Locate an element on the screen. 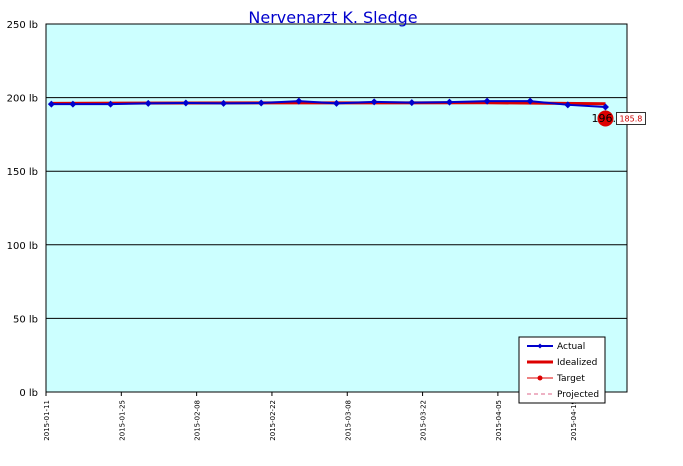 The width and height of the screenshot is (683, 466). target-label-box is located at coordinates (631, 118).